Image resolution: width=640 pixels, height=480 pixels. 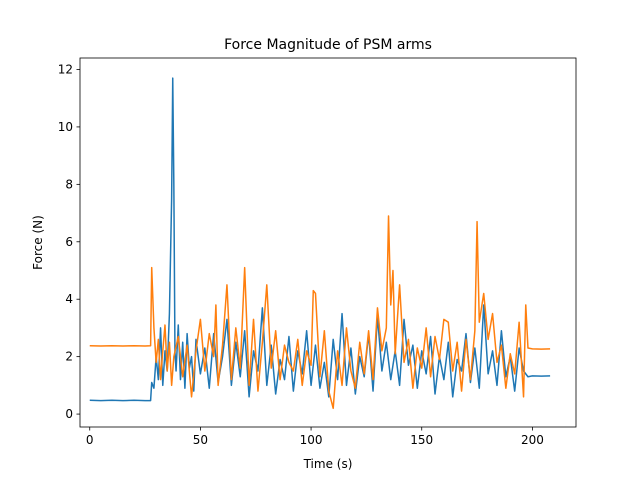 What do you see at coordinates (69, 299) in the screenshot?
I see `y-tick-label: 4` at bounding box center [69, 299].